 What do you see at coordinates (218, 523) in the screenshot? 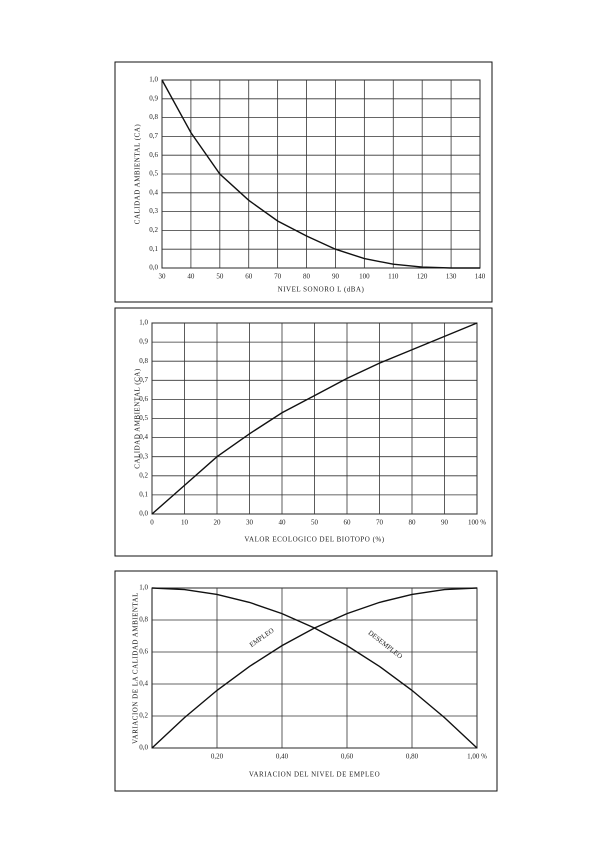
I see `x-tick-label: 20` at bounding box center [218, 523].